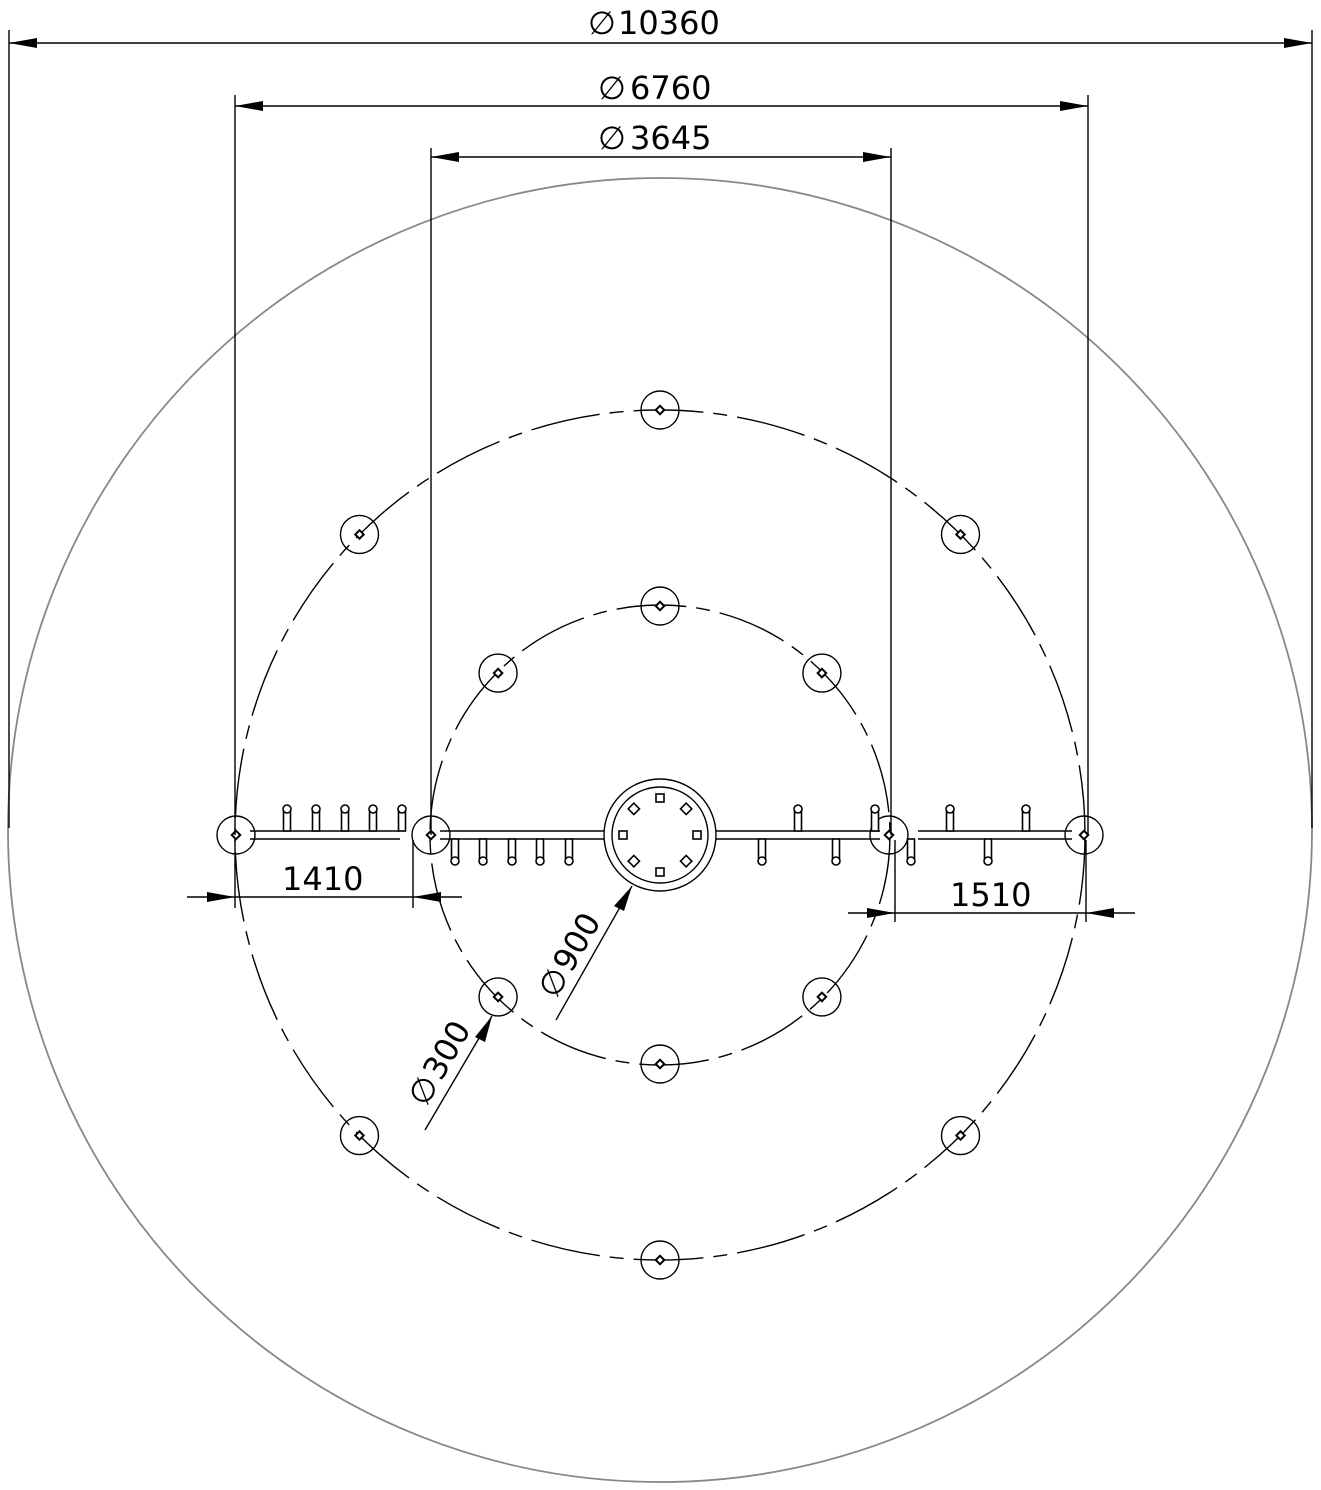 Image resolution: width=1321 pixels, height=1490 pixels. What do you see at coordinates (612, 138) in the screenshot?
I see `inner-diameter-symbol: ∅` at bounding box center [612, 138].